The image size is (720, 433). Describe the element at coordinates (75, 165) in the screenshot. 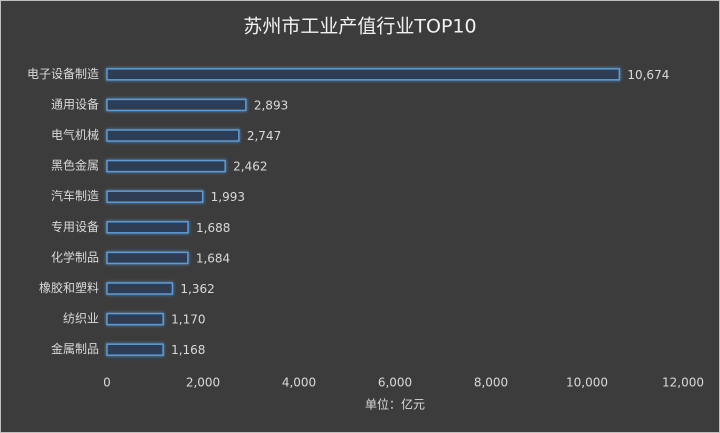

I see `y-tick-label: 黑色金属` at that location.